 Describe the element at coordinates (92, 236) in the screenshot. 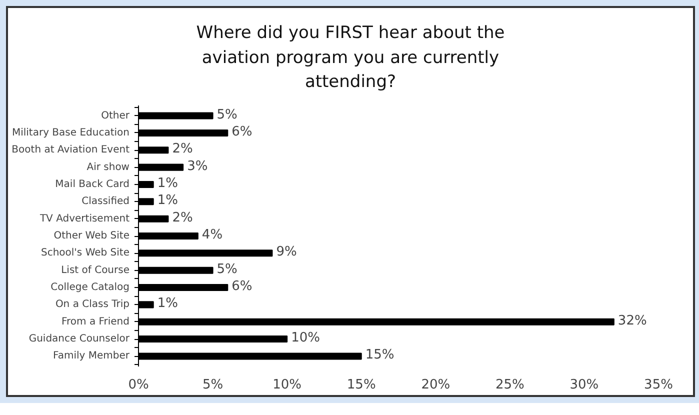

I see `y-tick-label: Other Web Site` at that location.